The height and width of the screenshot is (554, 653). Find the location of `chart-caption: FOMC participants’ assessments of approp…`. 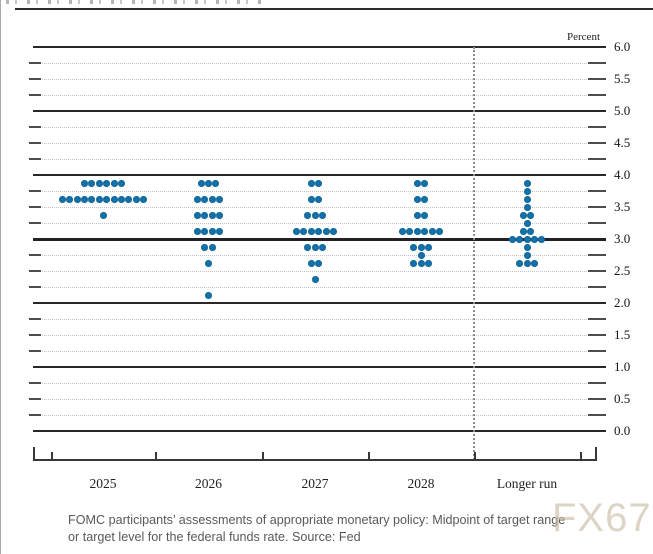

chart-caption: FOMC participants’ assessments of approp… is located at coordinates (348, 528).